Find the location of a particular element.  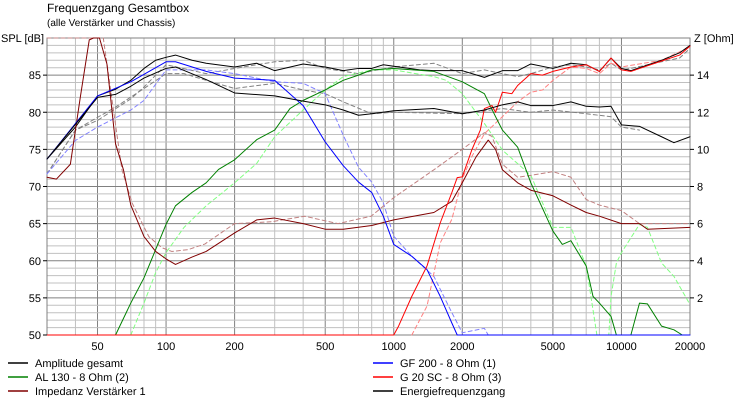

legend-label: Amplitude gesamt is located at coordinates (79, 364).